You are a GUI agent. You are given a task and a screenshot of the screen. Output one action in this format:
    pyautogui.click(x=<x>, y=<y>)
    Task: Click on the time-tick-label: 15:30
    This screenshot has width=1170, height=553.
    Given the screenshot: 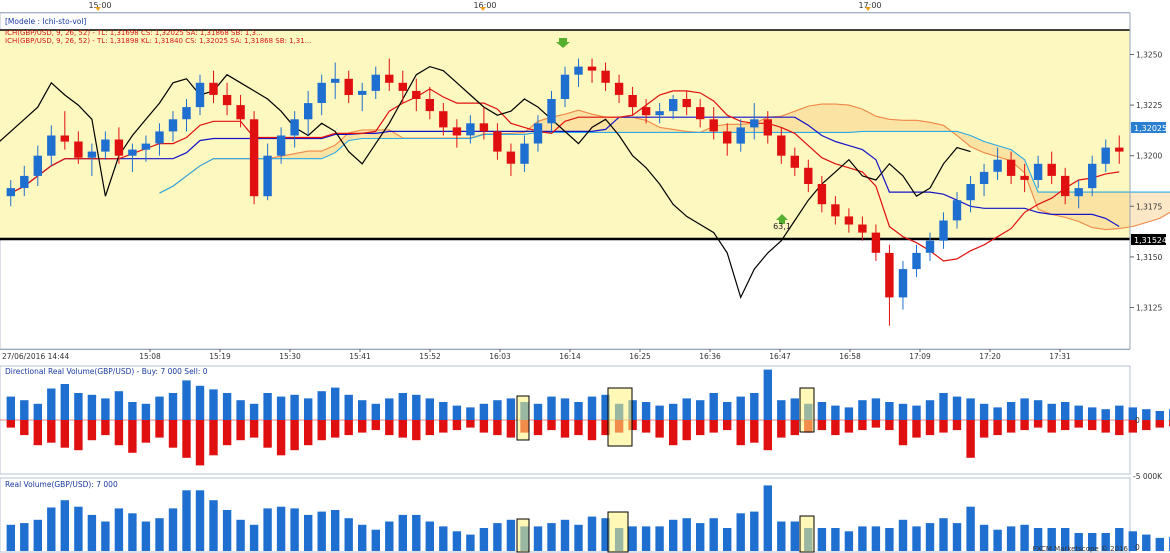 What is the action you would take?
    pyautogui.click(x=290, y=356)
    